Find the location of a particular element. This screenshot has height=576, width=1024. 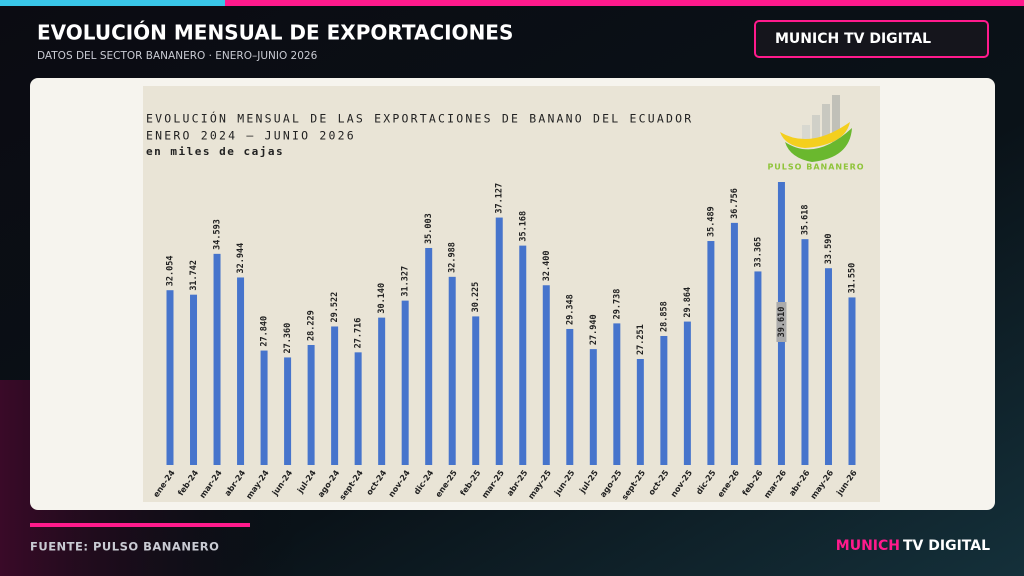

chart-units: en miles de cajas is located at coordinates (215, 151).